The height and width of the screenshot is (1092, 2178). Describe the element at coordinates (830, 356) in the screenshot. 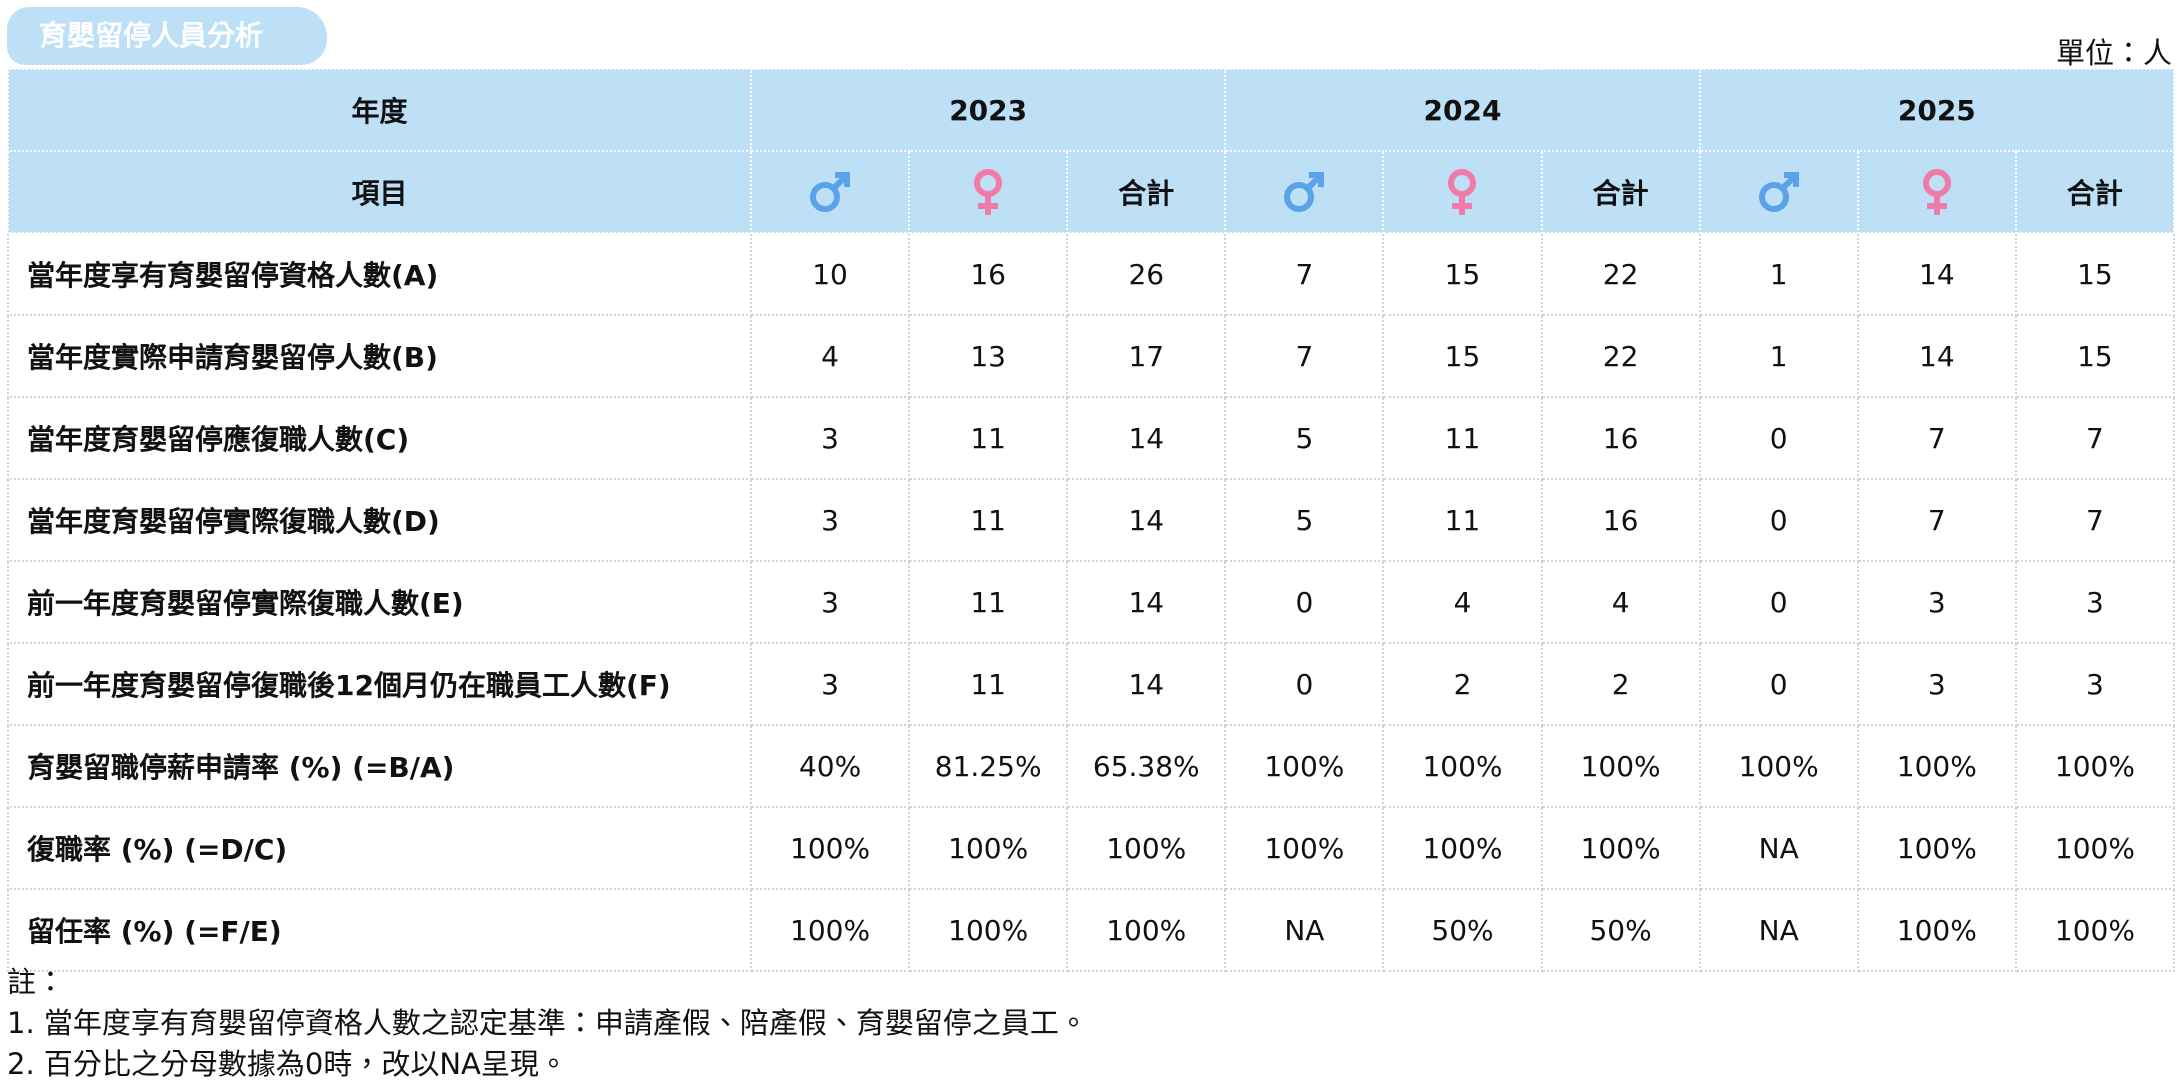

I see `value-cell: 4` at that location.